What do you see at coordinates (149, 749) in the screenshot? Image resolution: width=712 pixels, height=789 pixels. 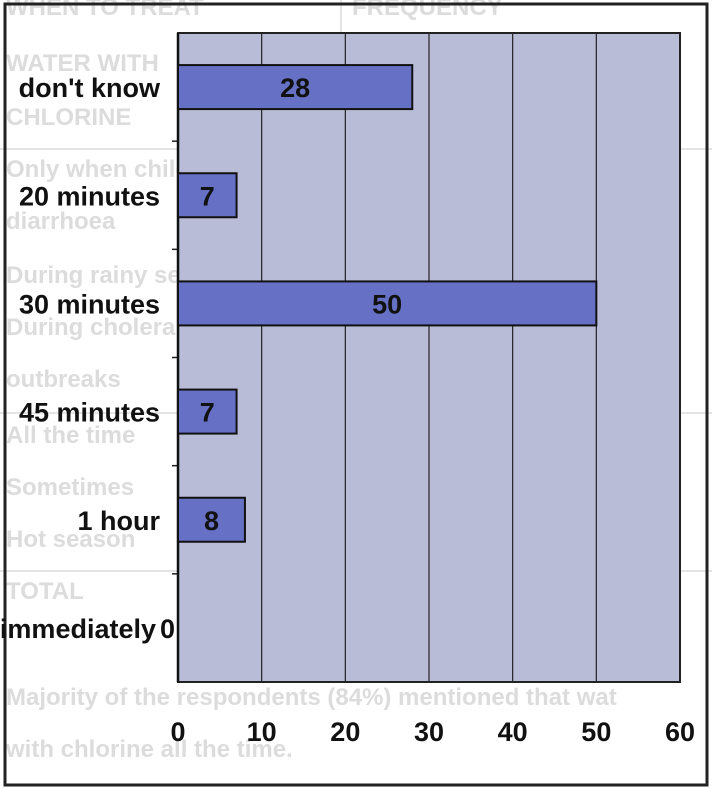 I see `bg-paragraph-line2: with chlorine all the time.` at bounding box center [149, 749].